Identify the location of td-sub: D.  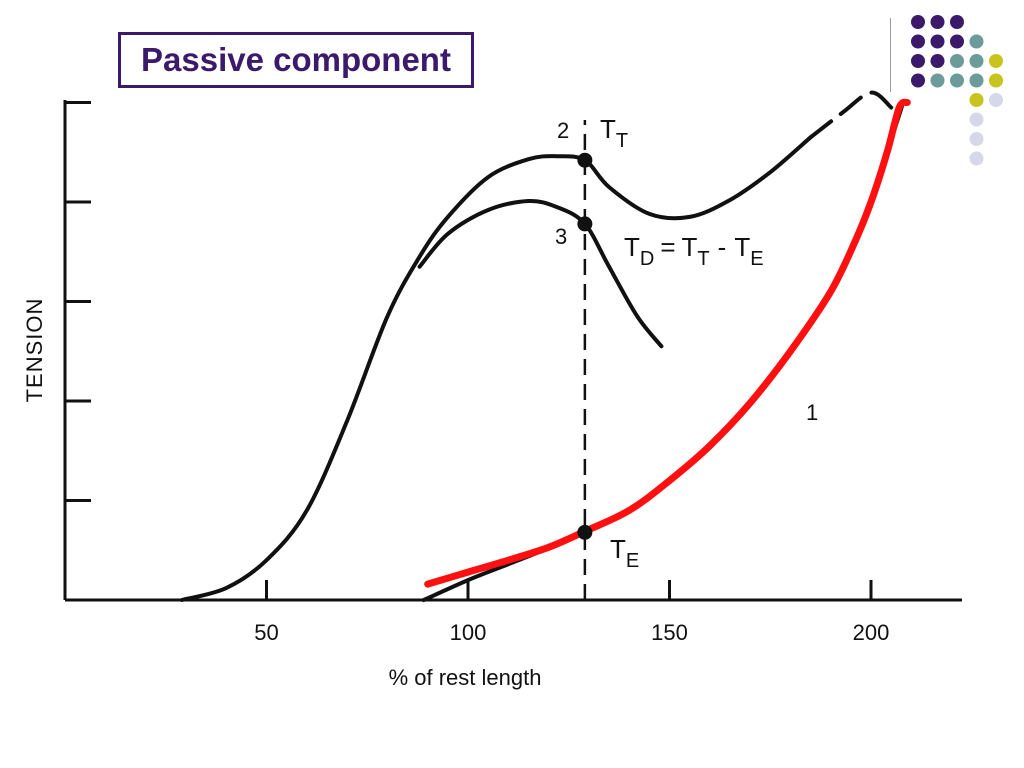
(647, 259).